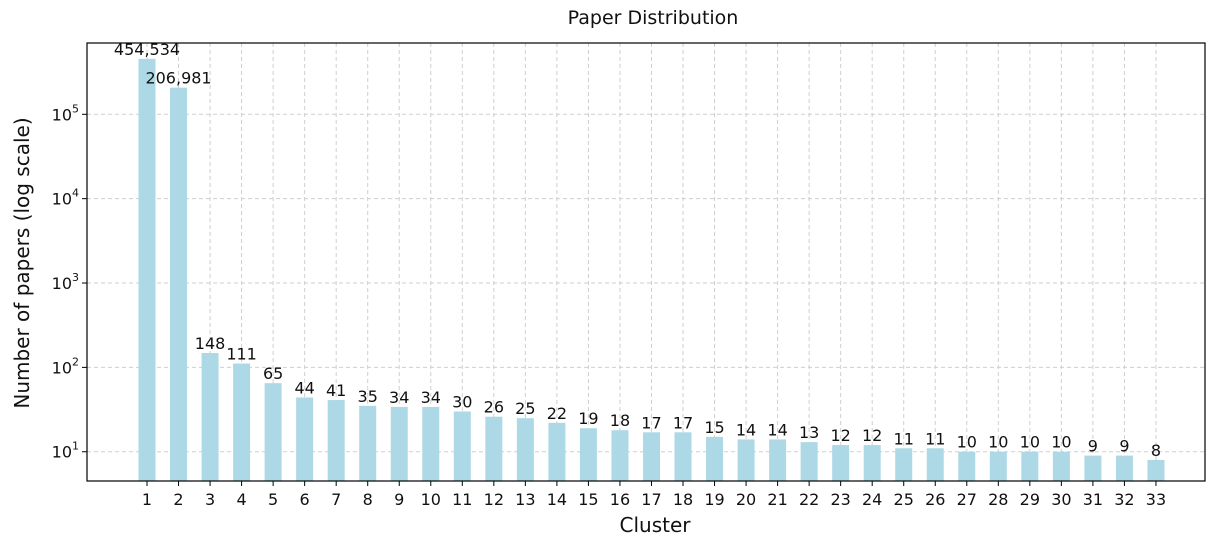 The width and height of the screenshot is (1221, 541). What do you see at coordinates (1061, 442) in the screenshot?
I see `data-label-cluster-30: 10` at bounding box center [1061, 442].